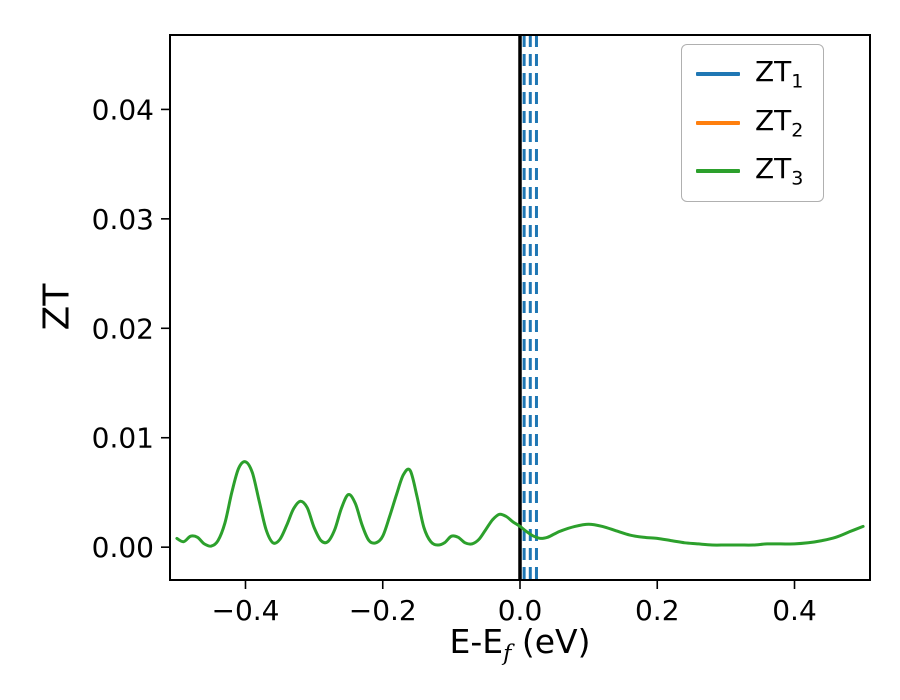 Image resolution: width=900 pixels, height=700 pixels. Describe the element at coordinates (123, 438) in the screenshot. I see `y-tick-label: 0.01` at that location.